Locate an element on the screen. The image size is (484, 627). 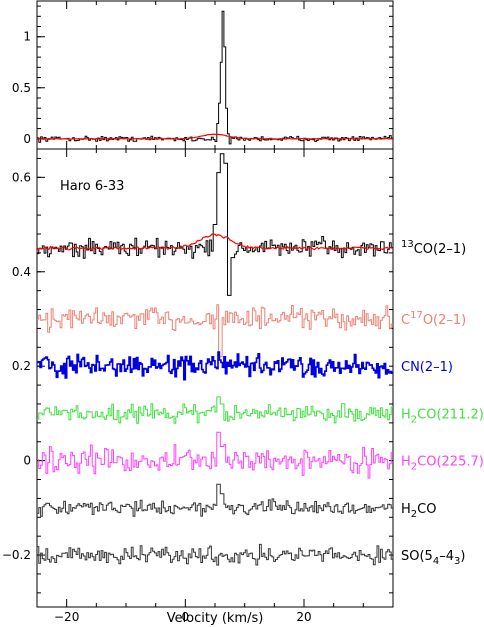
bottom-series-label-5: H2CO(225.7) is located at coordinates (442, 464).